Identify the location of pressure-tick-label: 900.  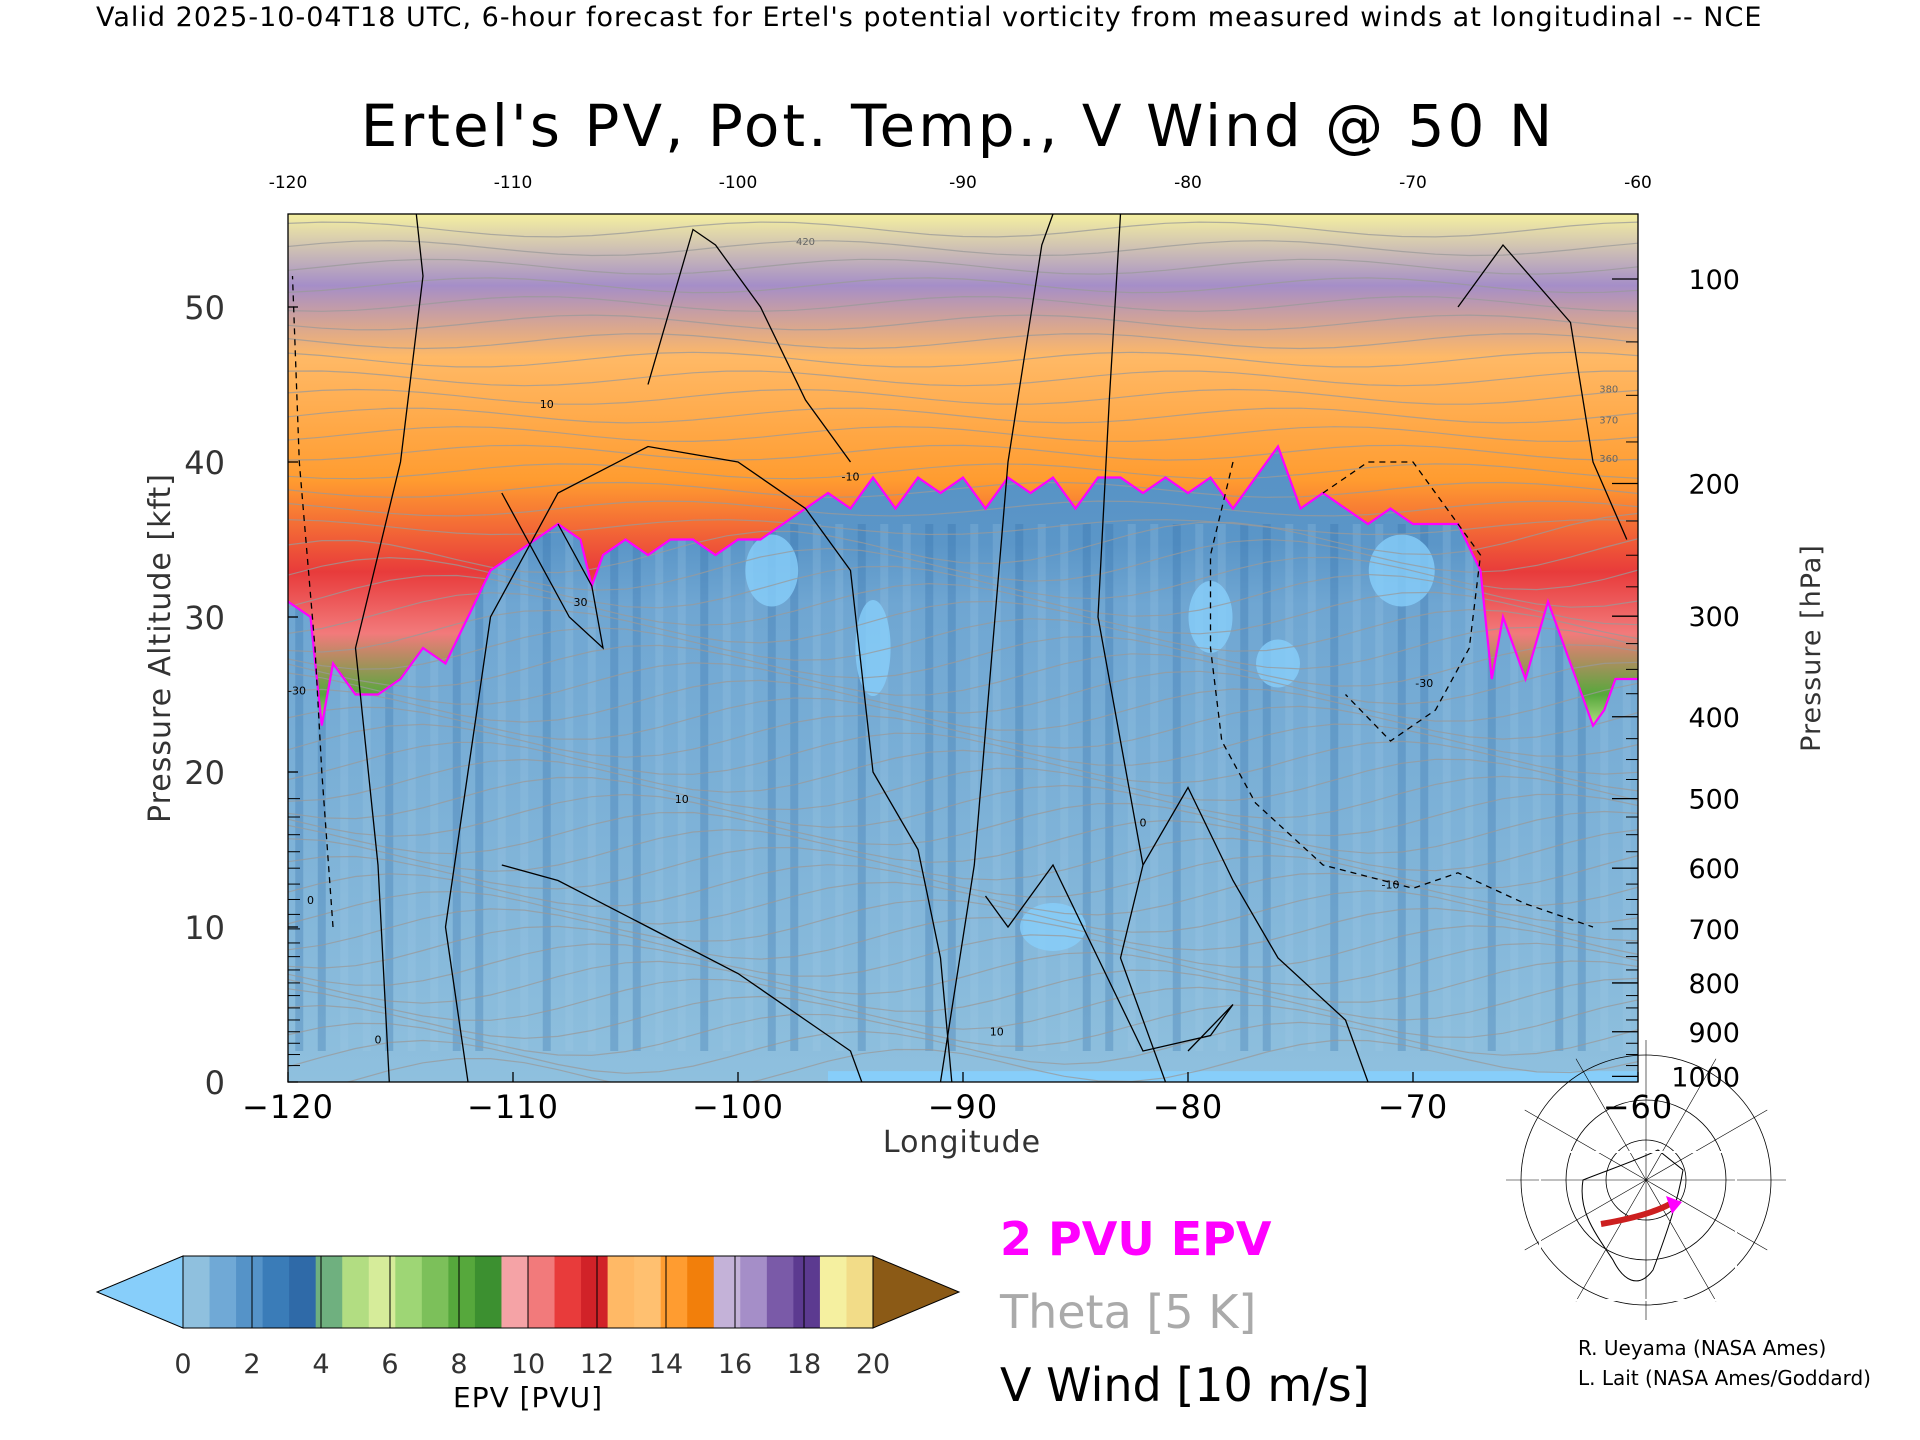
(1714, 1033).